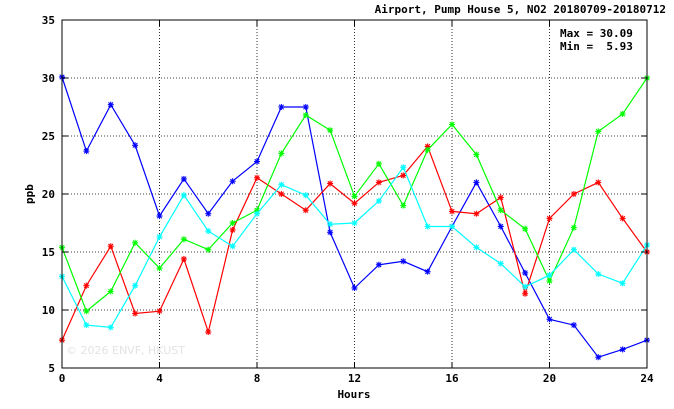 This screenshot has width=674, height=409. Describe the element at coordinates (596, 46) in the screenshot. I see `min-label: Min = 5.93` at that location.